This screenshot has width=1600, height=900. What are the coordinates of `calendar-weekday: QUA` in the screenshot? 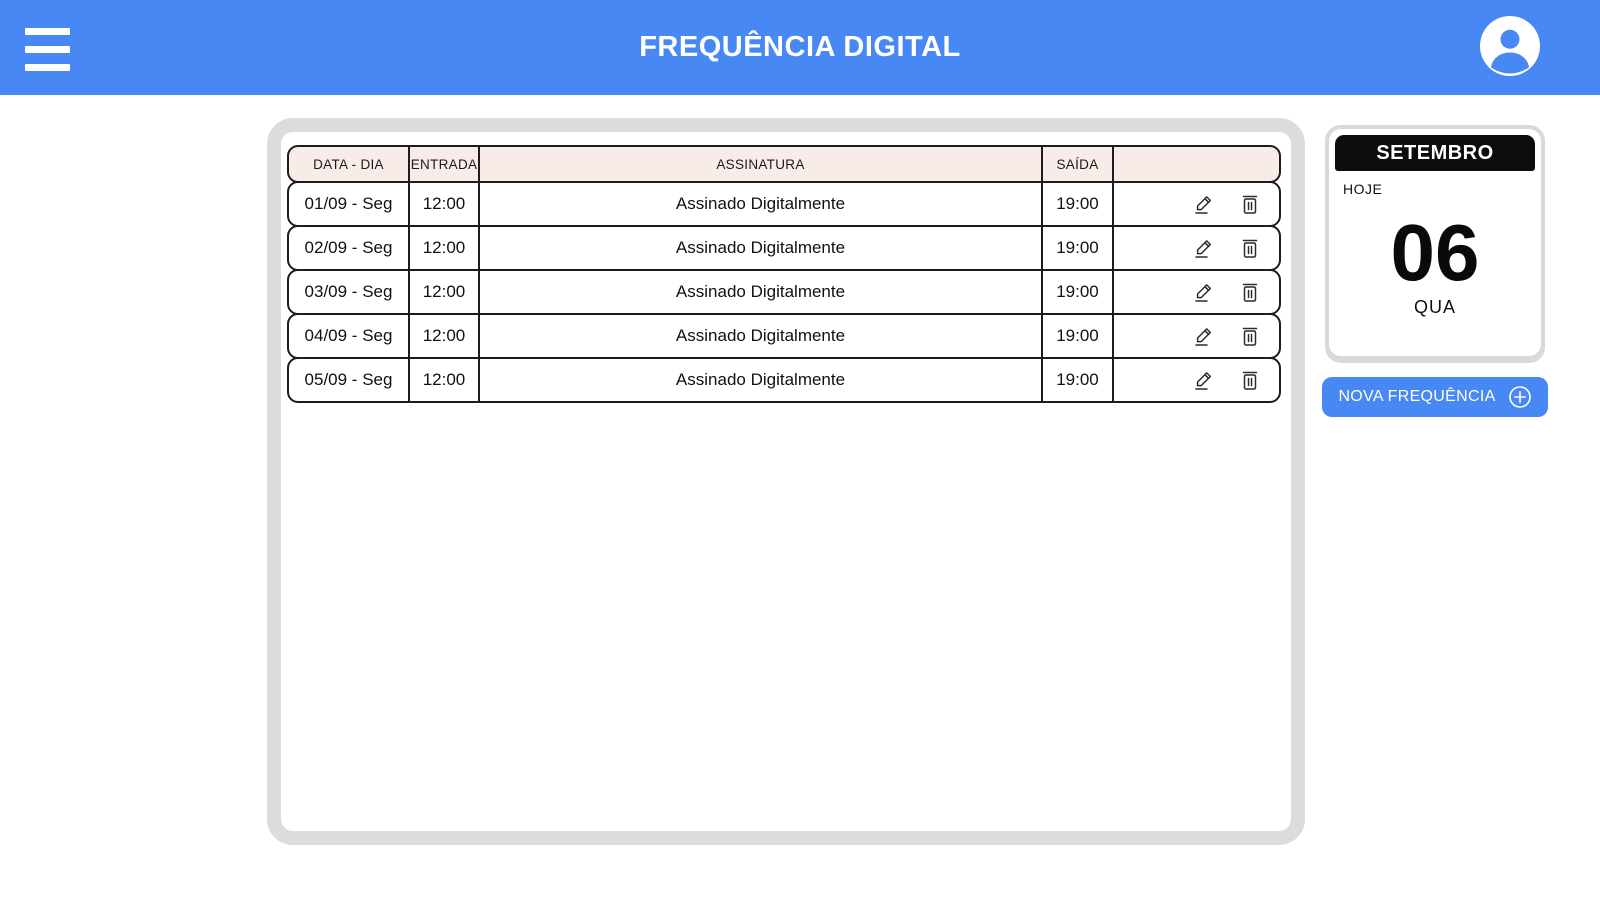 It's located at (1434, 307).